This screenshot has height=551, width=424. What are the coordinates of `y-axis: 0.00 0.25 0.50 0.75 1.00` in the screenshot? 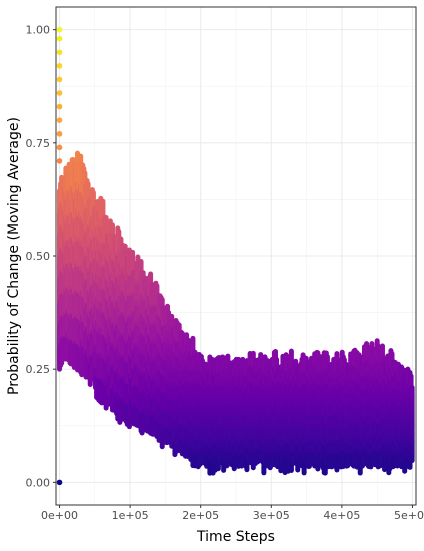 It's located at (41, 256).